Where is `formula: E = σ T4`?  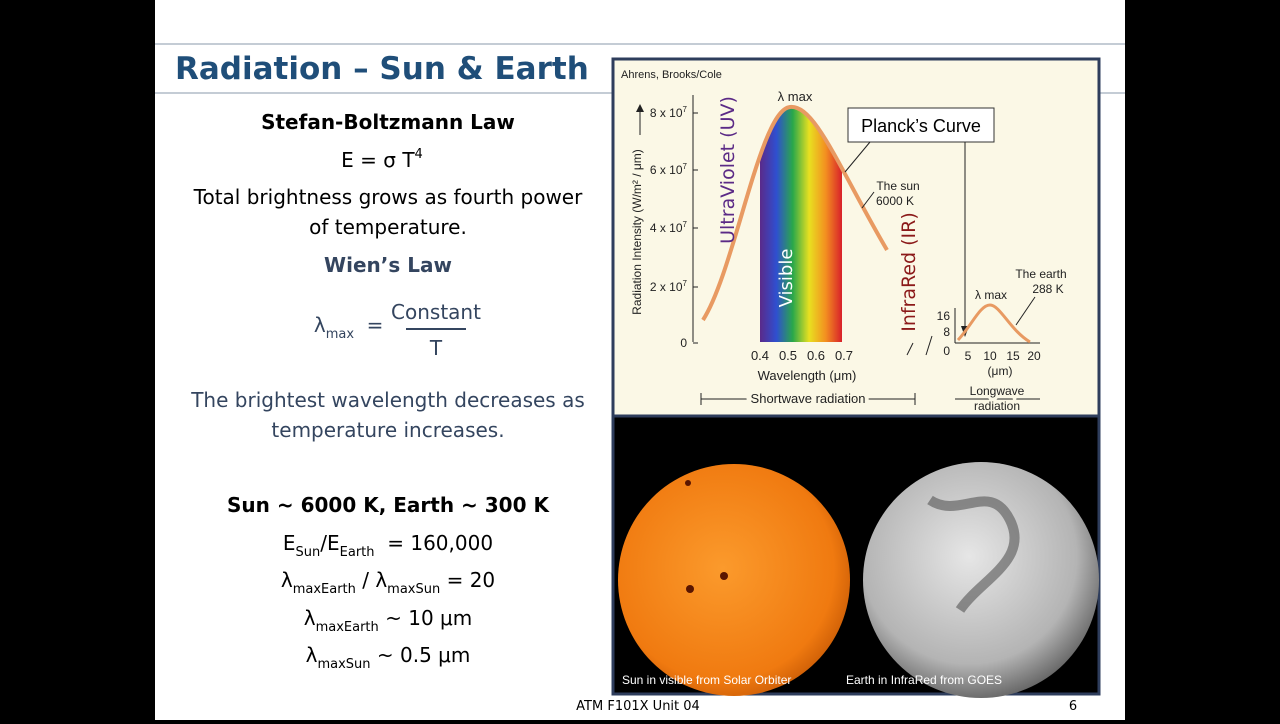 formula: E = σ T4 is located at coordinates (382, 159).